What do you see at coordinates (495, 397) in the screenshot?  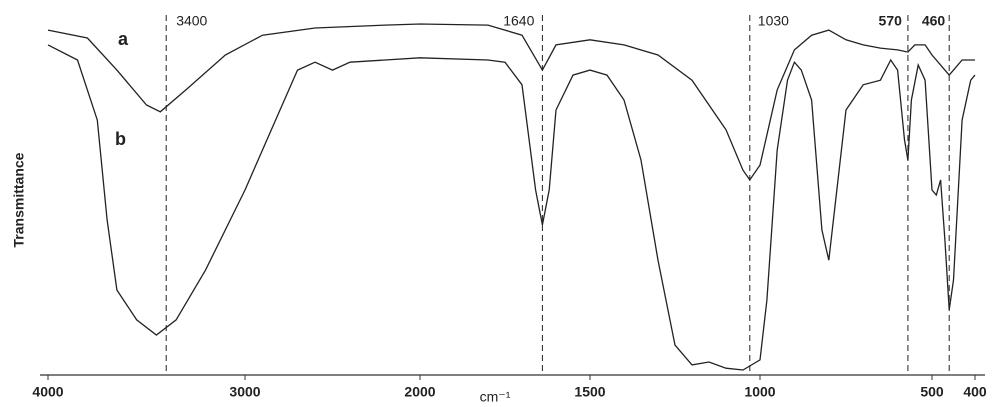 I see `x-axis-label: cm⁻¹` at bounding box center [495, 397].